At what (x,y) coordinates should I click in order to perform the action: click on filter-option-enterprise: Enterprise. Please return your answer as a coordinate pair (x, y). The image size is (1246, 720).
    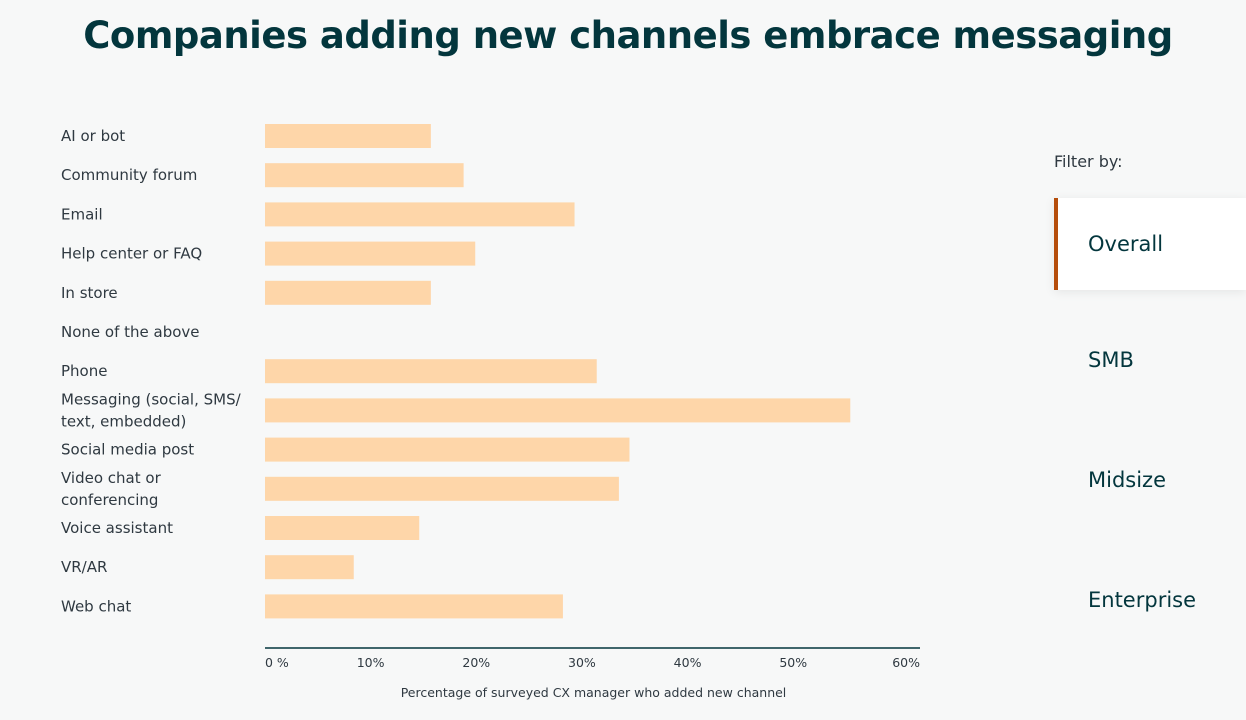
    Looking at the image, I should click on (1142, 600).